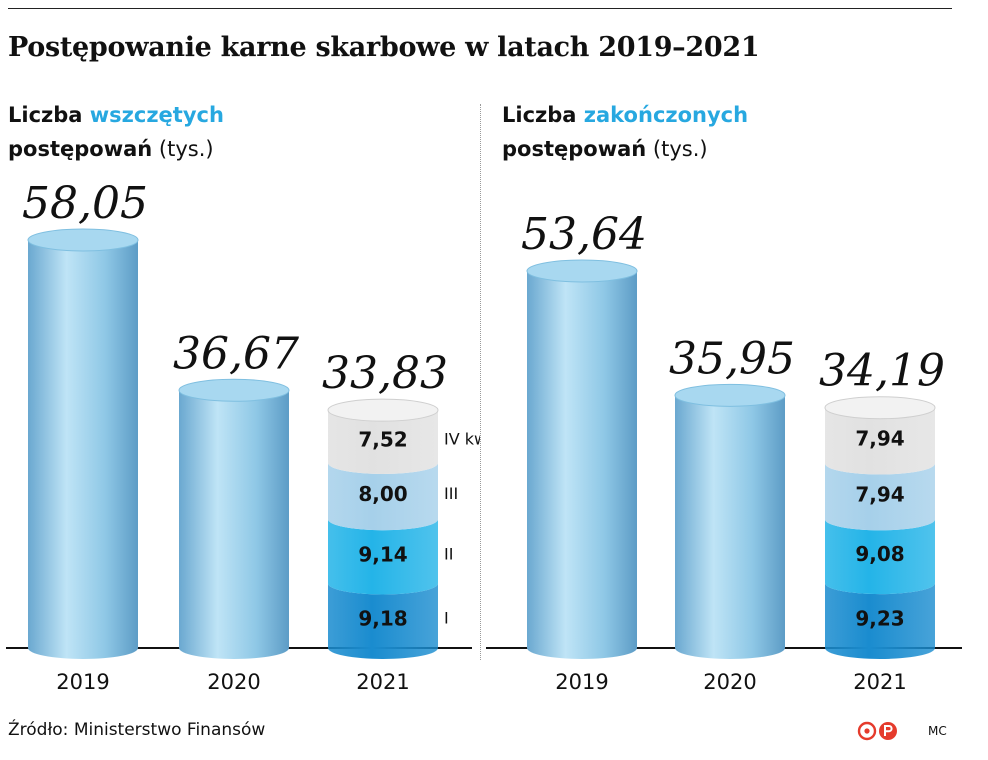  What do you see at coordinates (80, 149) in the screenshot?
I see `left-subtitle-line2: postępowań` at bounding box center [80, 149].